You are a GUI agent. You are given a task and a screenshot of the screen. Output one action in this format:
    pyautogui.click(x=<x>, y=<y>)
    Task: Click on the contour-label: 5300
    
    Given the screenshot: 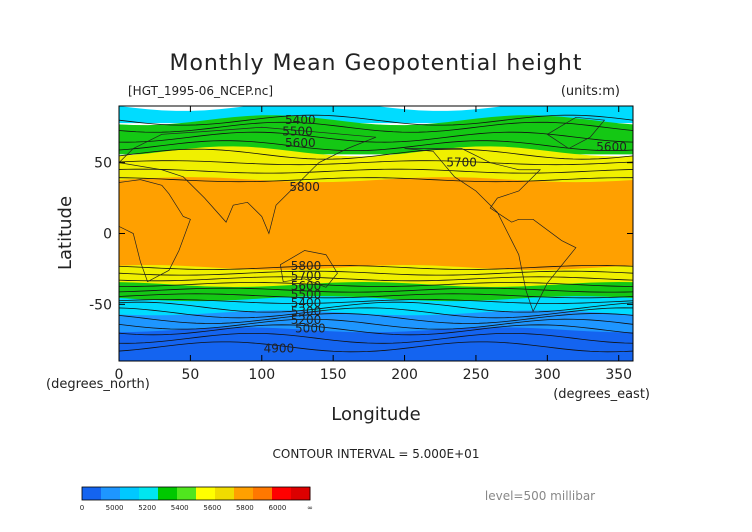 What is the action you would take?
    pyautogui.click(x=306, y=311)
    